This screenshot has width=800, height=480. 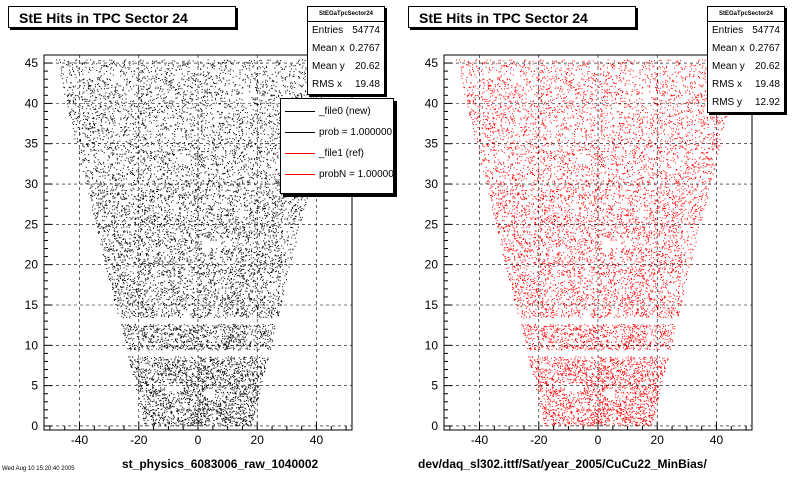 I want to click on stats-label: RMS y, so click(x=727, y=102).